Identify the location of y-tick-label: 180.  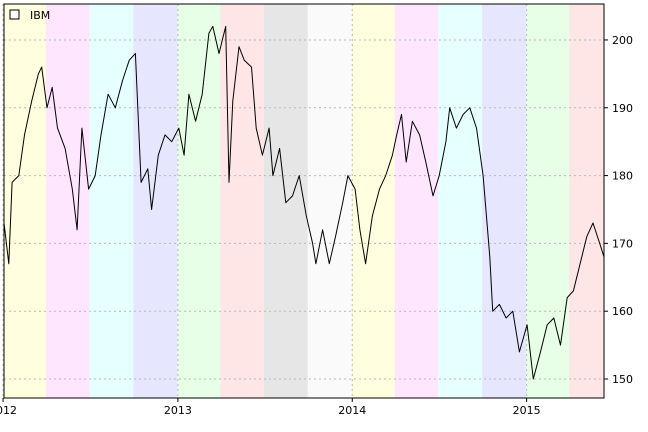
(622, 176).